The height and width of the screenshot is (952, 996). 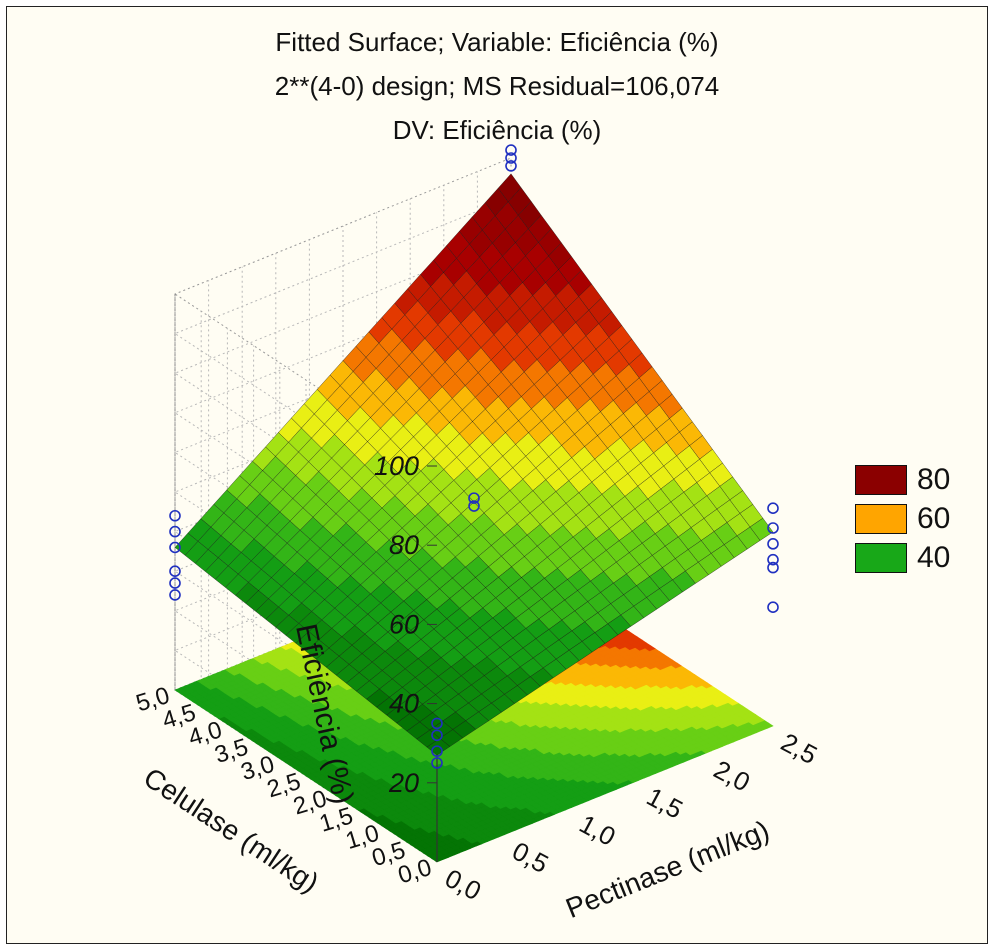 What do you see at coordinates (530, 857) in the screenshot?
I see `x-tick-label: 0,5` at bounding box center [530, 857].